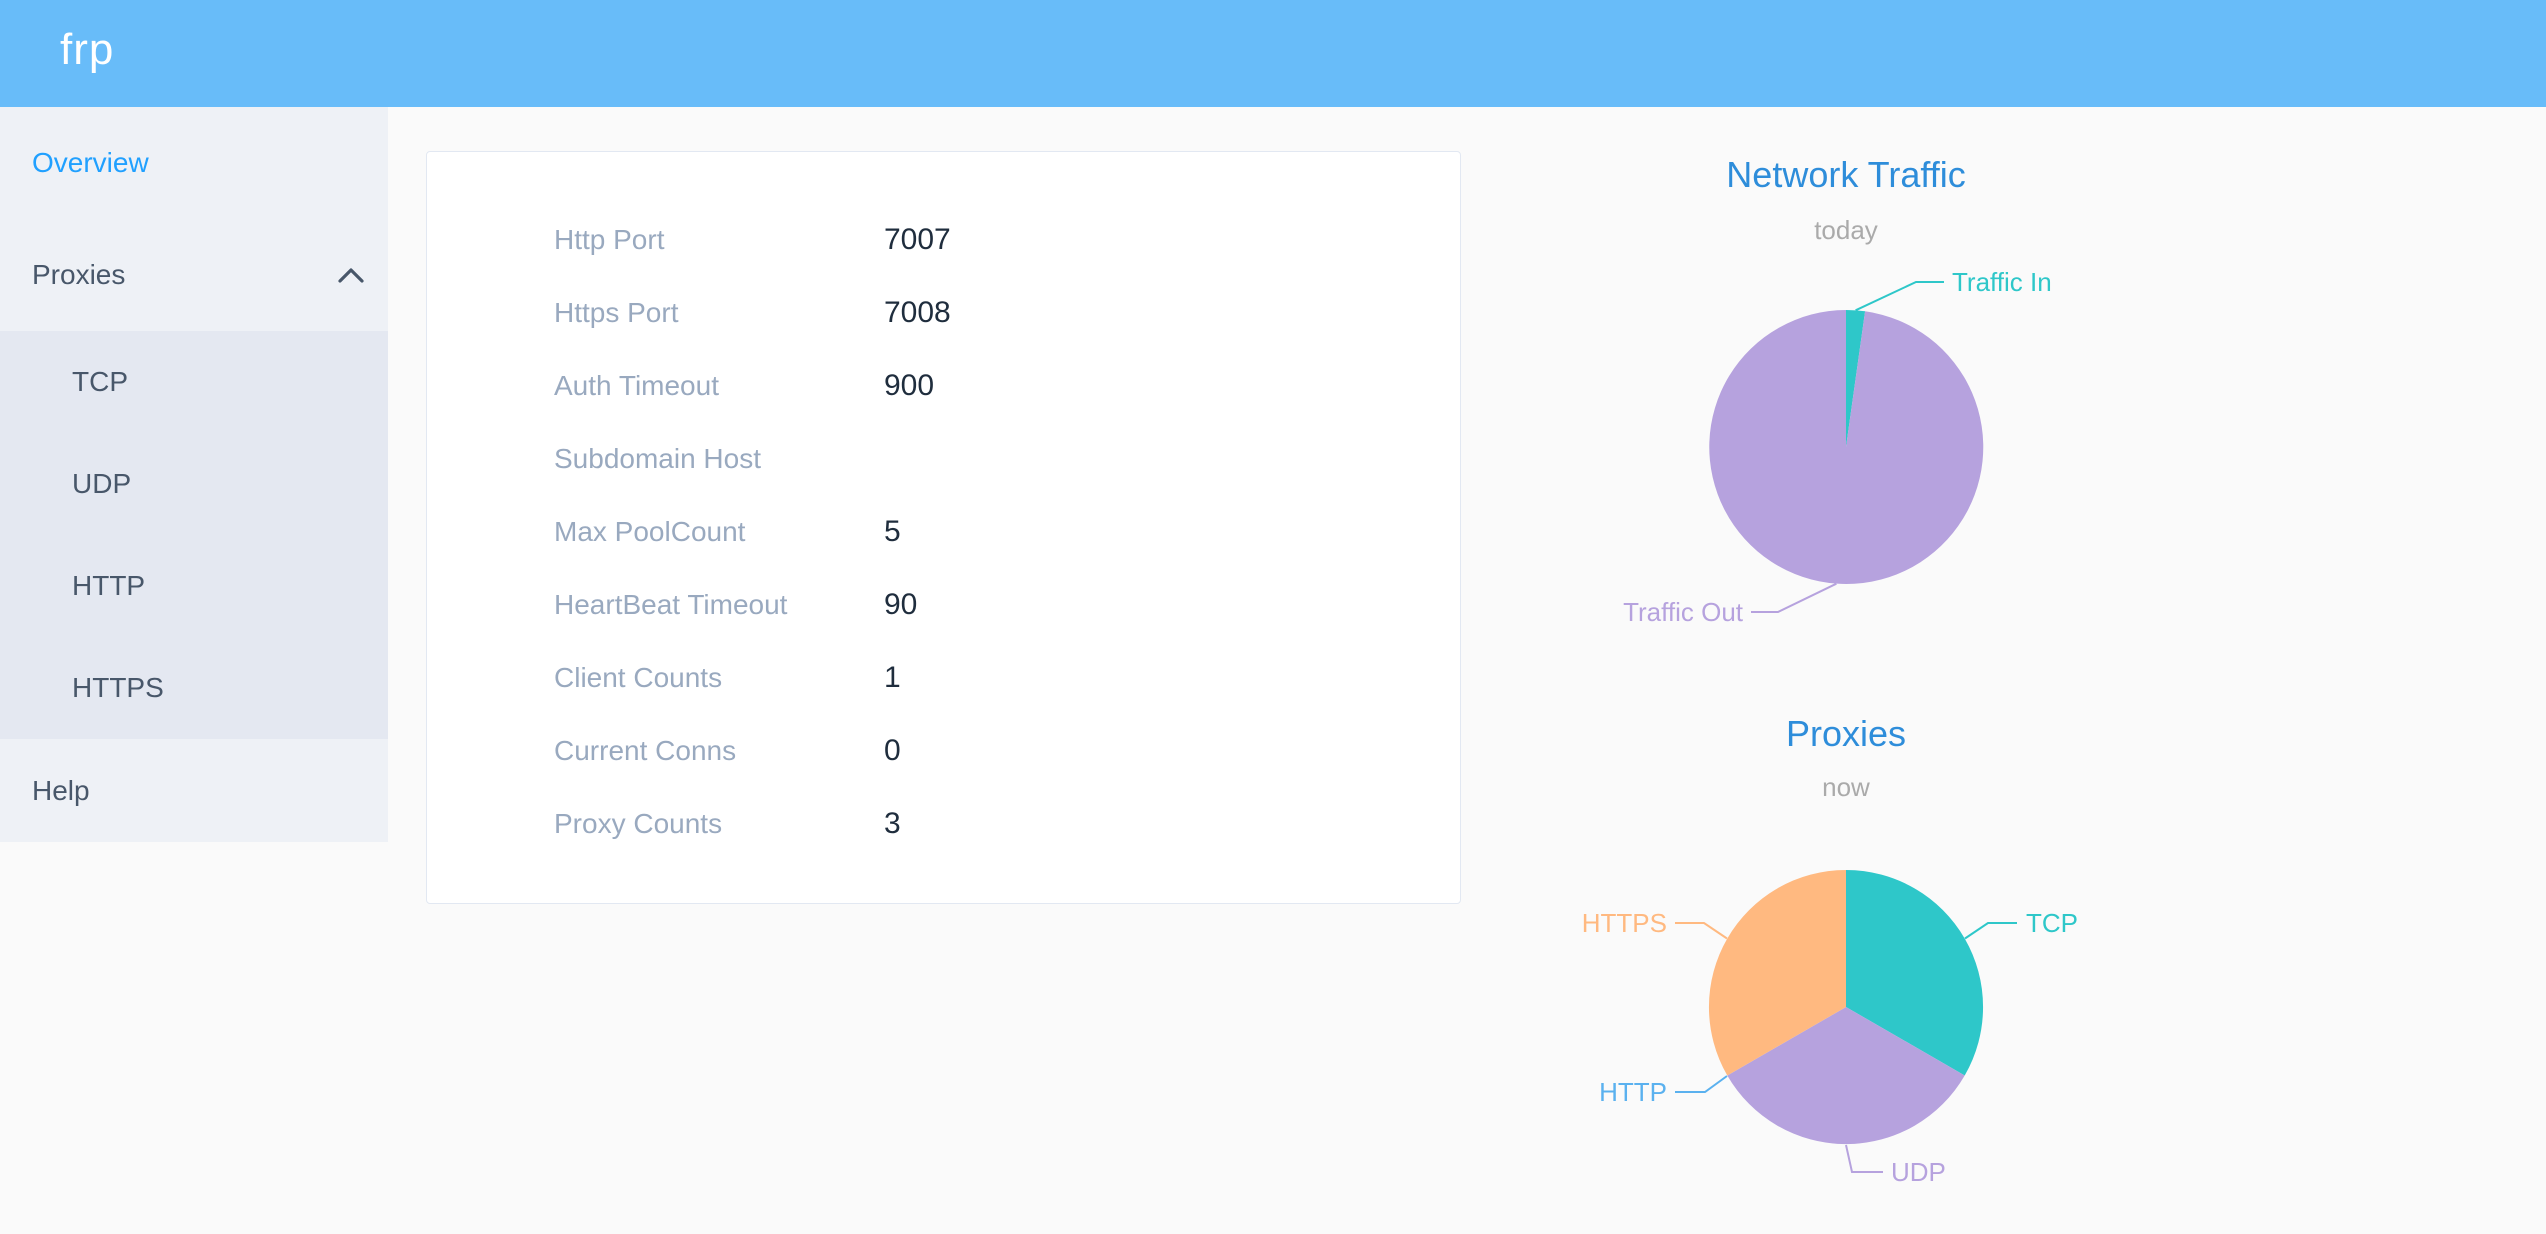 Image resolution: width=2546 pixels, height=1234 pixels. I want to click on proxies-chart-title: Proxies, so click(1846, 733).